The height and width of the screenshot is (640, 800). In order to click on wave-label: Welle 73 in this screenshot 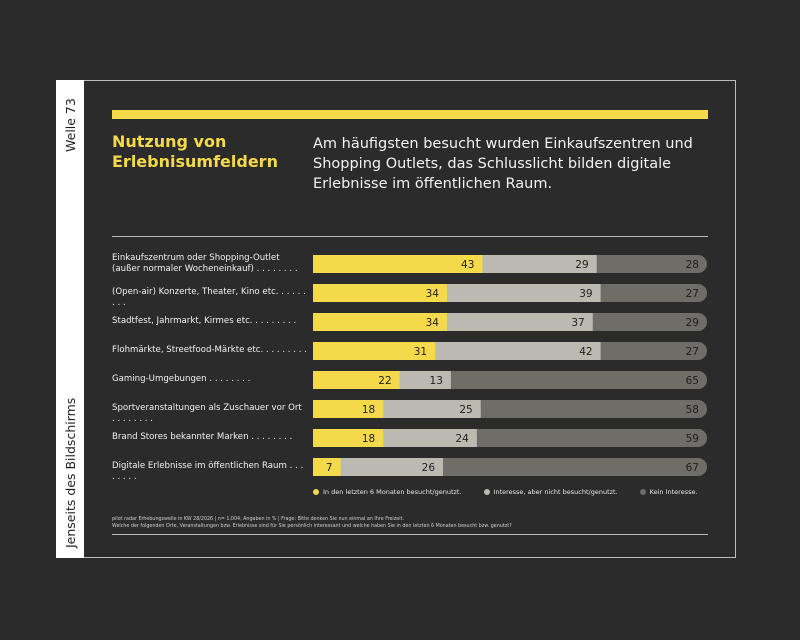, I will do `click(70, 125)`.